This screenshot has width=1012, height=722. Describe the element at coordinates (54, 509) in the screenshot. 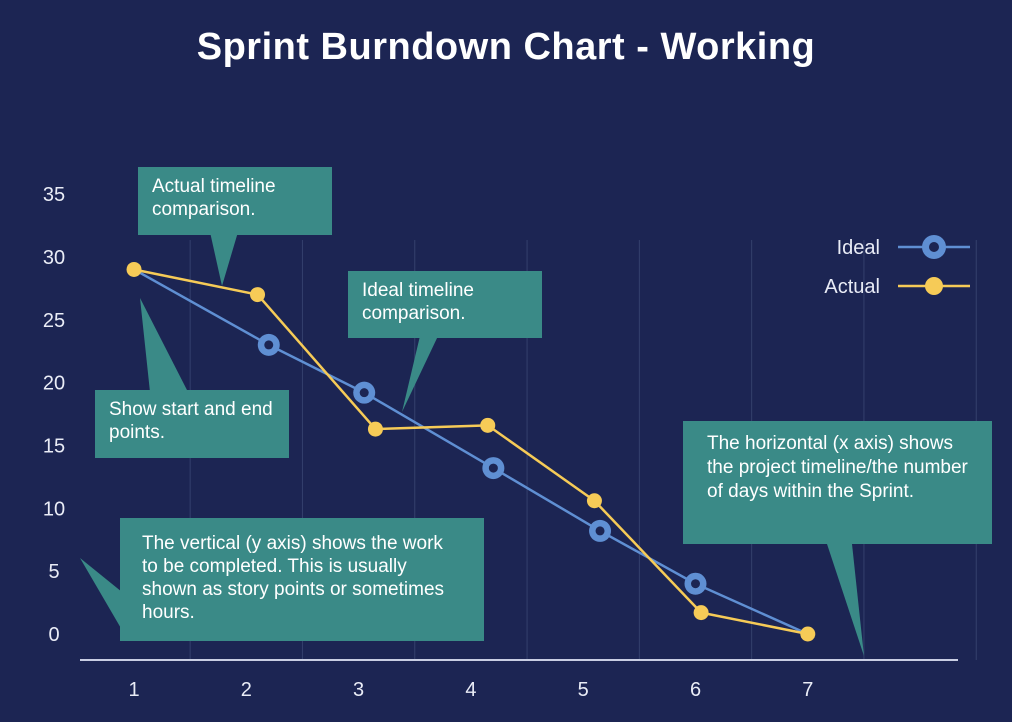

I see `y-tick-label: 10` at that location.